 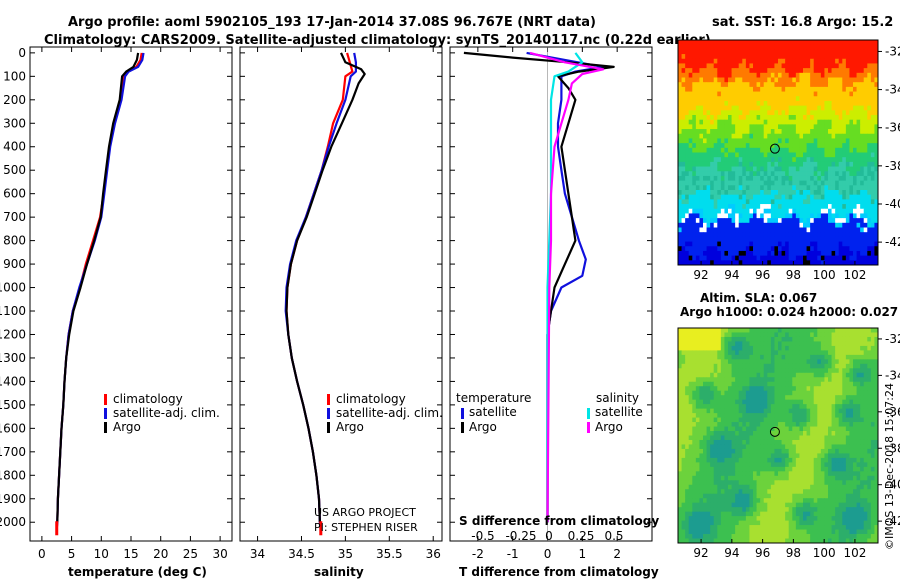 I want to click on legend-title-temperature: temperature, so click(x=493, y=398).